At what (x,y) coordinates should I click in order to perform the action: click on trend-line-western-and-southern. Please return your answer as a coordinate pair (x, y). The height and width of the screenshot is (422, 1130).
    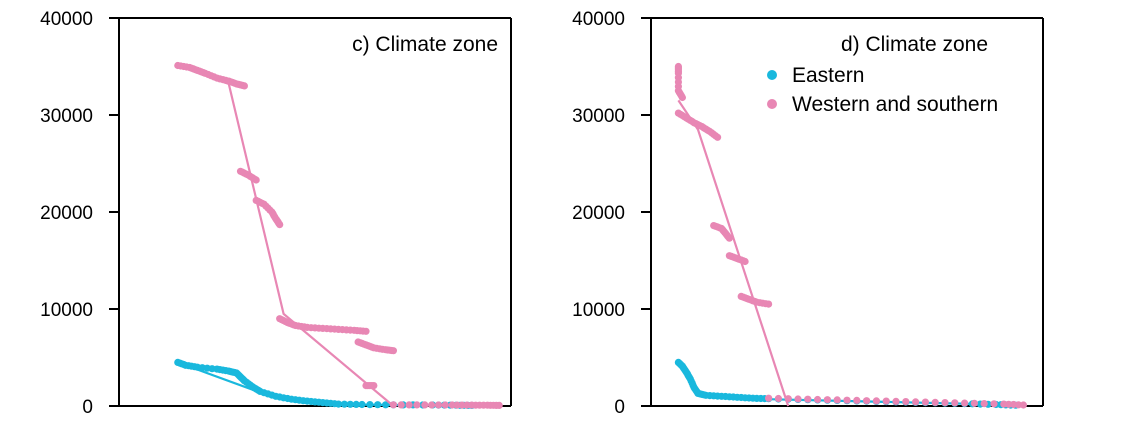
    Looking at the image, I should click on (733, 253).